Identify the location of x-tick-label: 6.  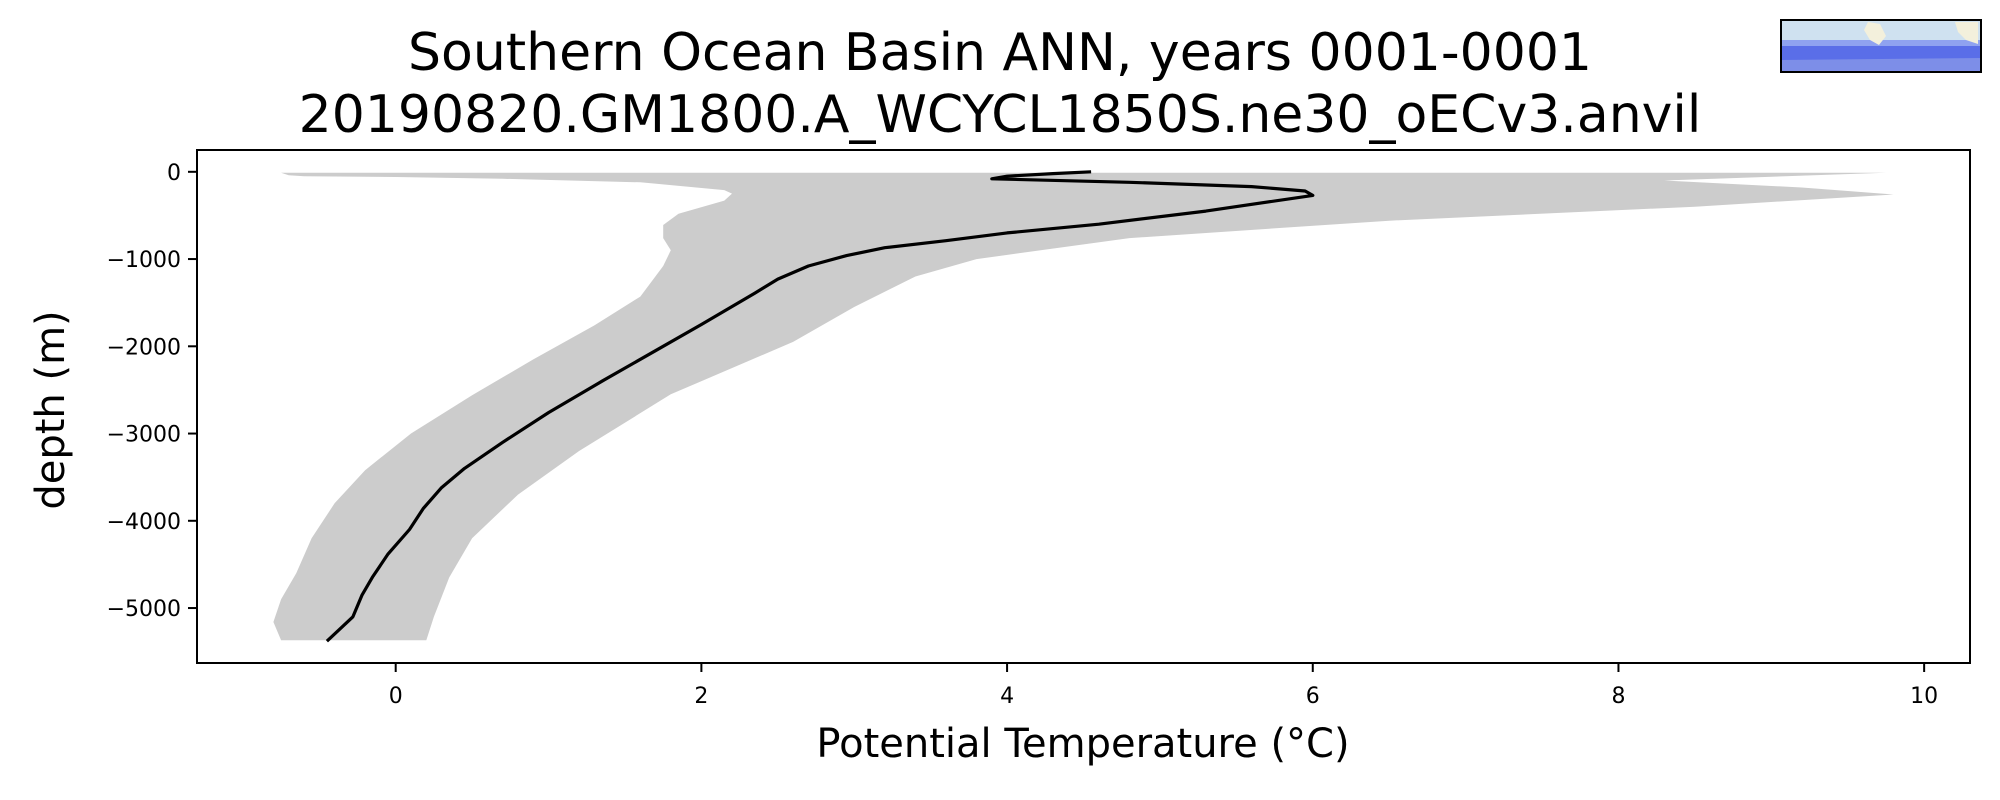
(1313, 696).